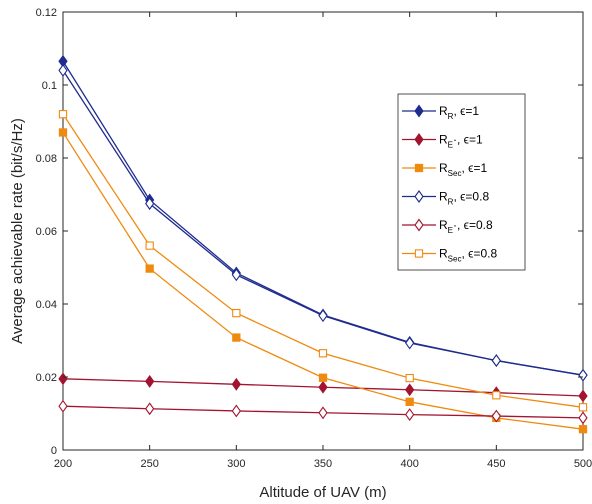  Describe the element at coordinates (49, 86) in the screenshot. I see `y-tick-label: 0.1` at that location.